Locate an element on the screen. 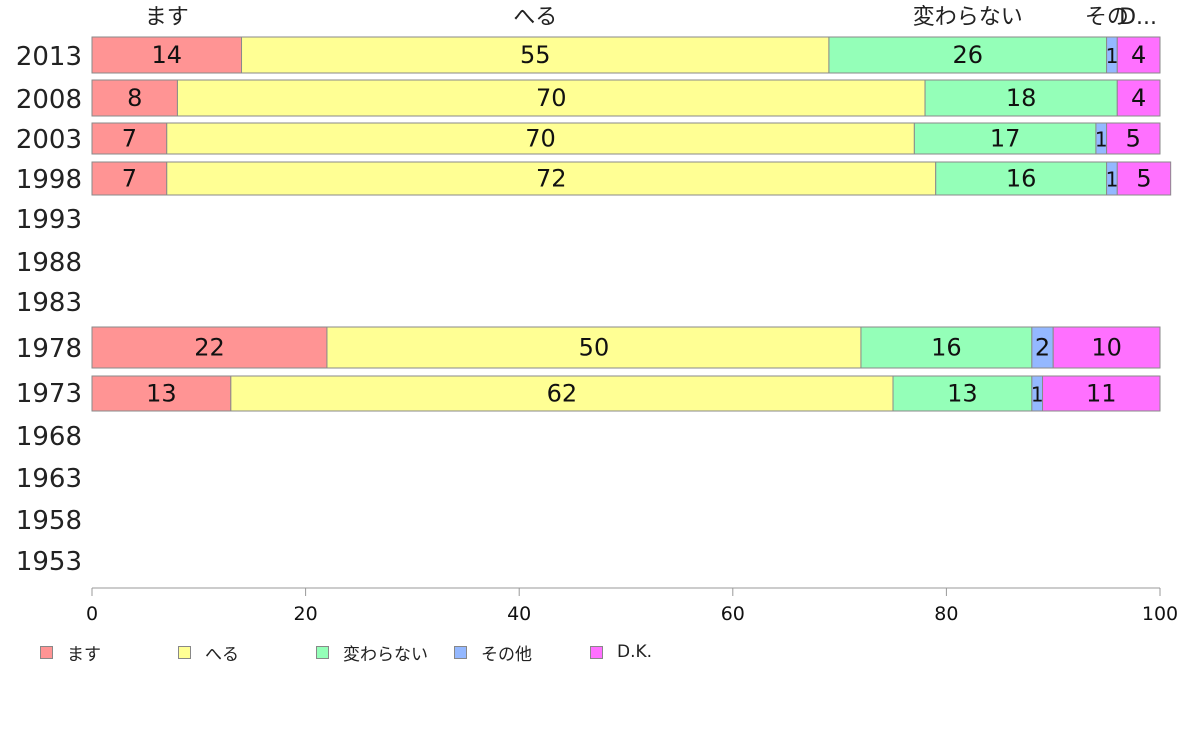 This screenshot has height=736, width=1188. x-tick-label-20: 20 is located at coordinates (306, 614).